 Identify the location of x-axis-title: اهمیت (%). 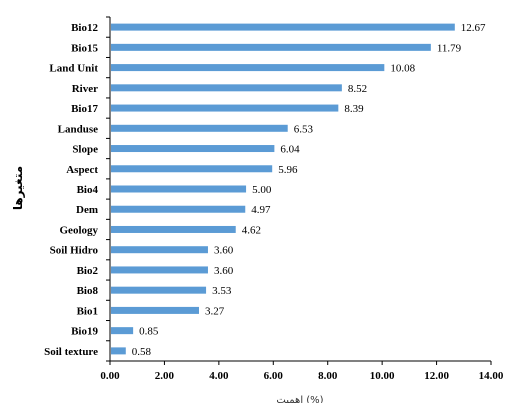
(299, 399).